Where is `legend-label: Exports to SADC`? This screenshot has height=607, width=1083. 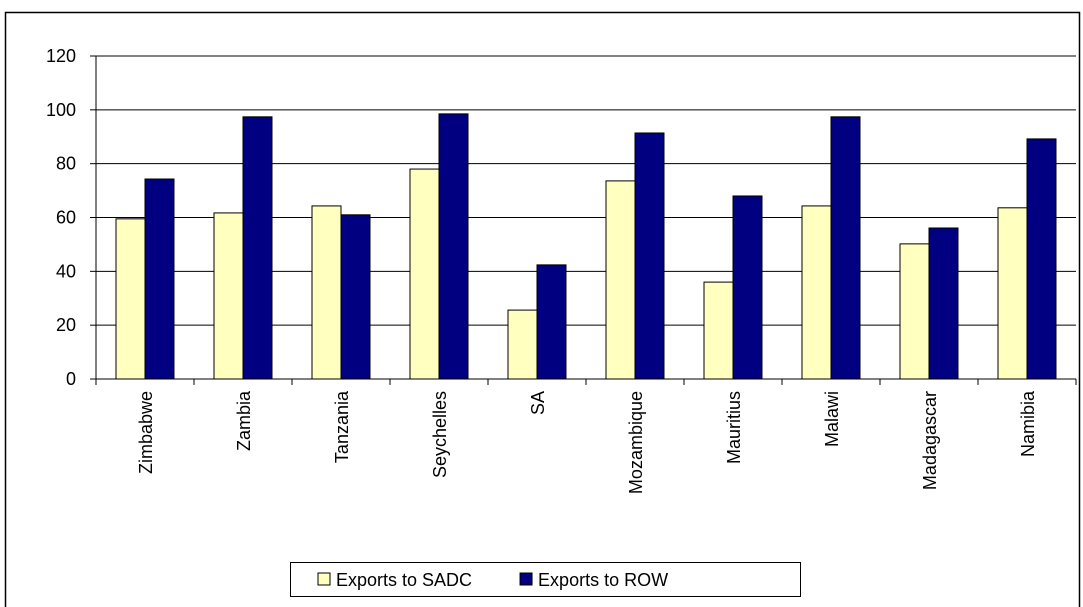 legend-label: Exports to SADC is located at coordinates (404, 580).